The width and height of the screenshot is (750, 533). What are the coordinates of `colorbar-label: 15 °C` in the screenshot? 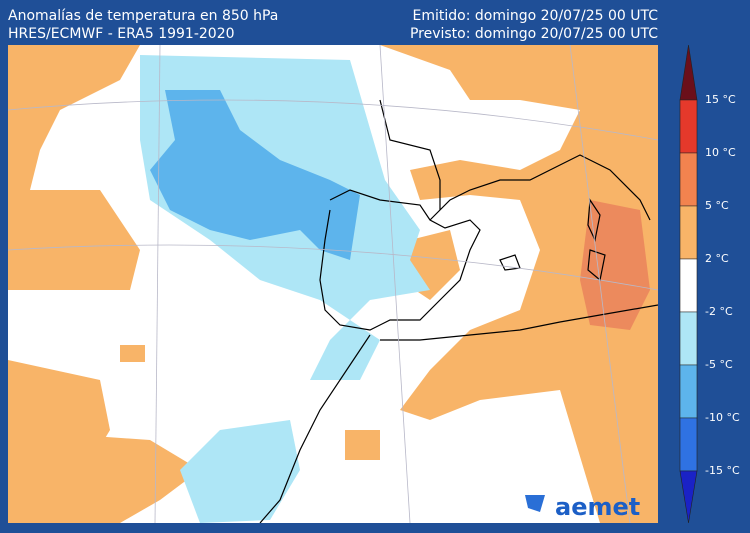 It's located at (720, 99).